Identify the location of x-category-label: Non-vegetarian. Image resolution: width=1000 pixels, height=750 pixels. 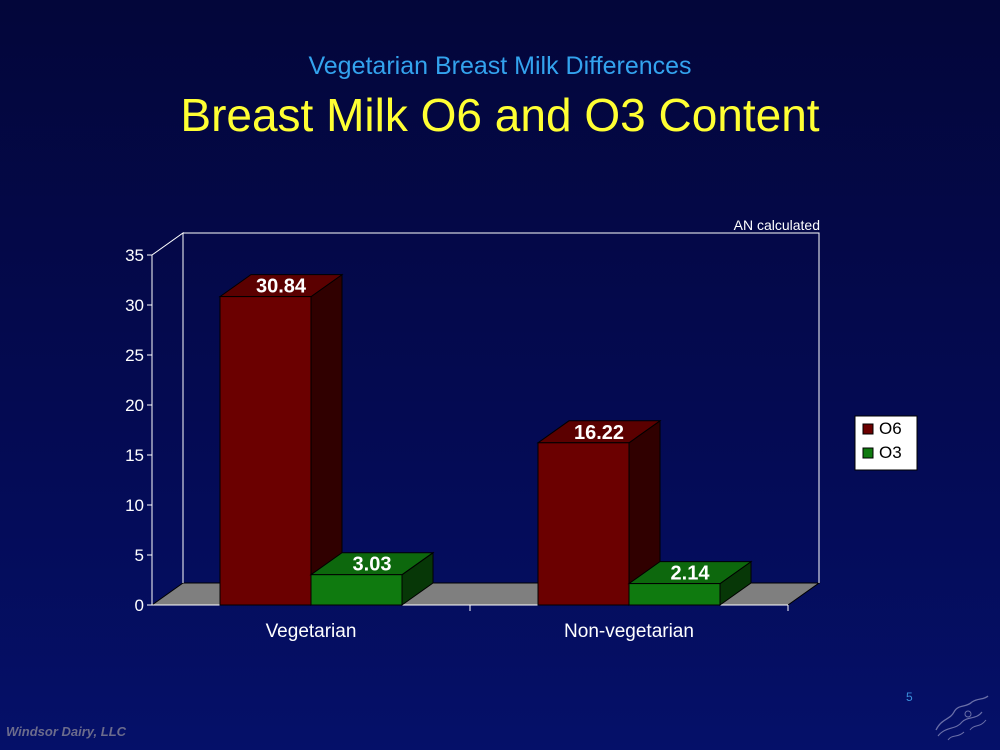
(629, 631).